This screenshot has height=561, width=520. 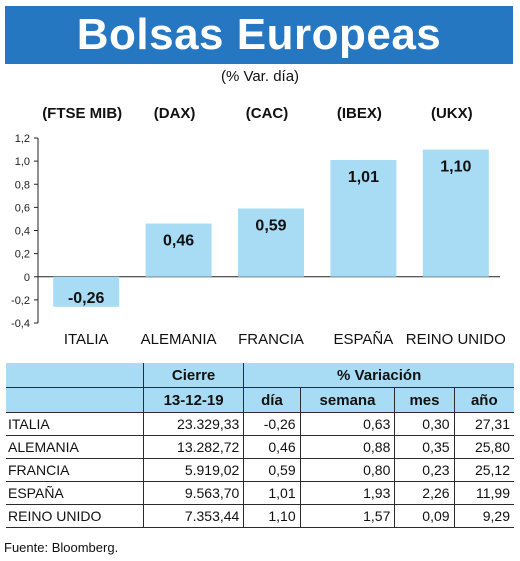 What do you see at coordinates (483, 493) in the screenshot?
I see `cell-anio: 11,99` at bounding box center [483, 493].